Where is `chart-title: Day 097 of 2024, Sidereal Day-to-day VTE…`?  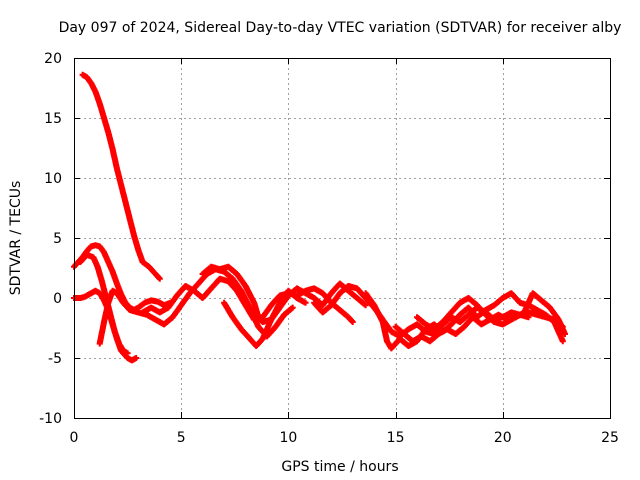
chart-title: Day 097 of 2024, Sidereal Day-to-day VTE… is located at coordinates (340, 28).